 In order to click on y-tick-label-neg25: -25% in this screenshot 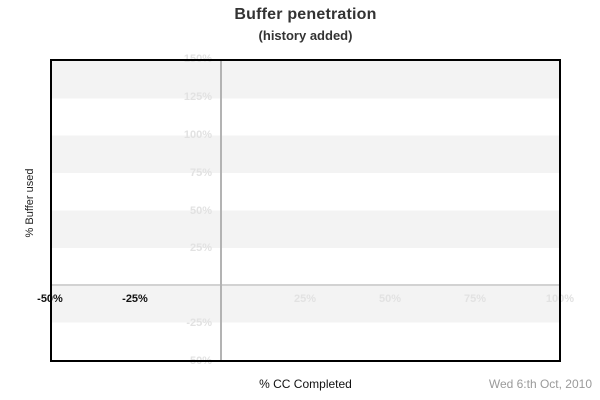, I will do `click(199, 323)`.